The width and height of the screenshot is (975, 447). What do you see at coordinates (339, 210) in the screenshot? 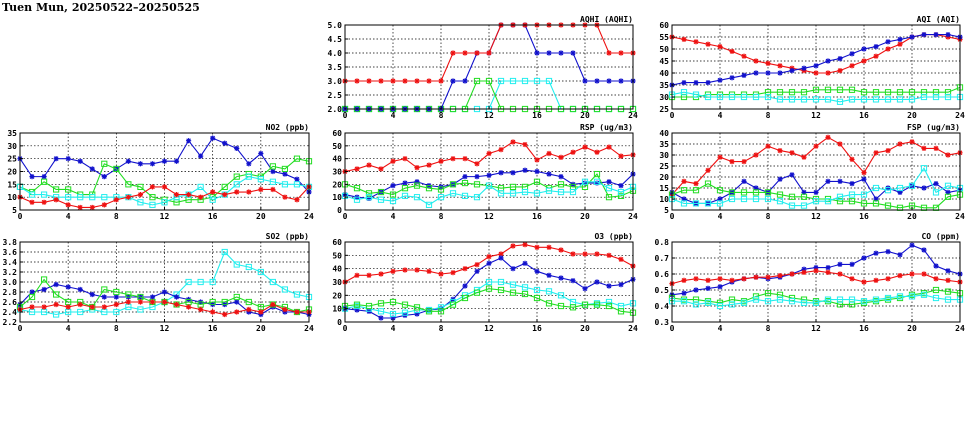
I see `y-tick-label: 0` at bounding box center [339, 210].